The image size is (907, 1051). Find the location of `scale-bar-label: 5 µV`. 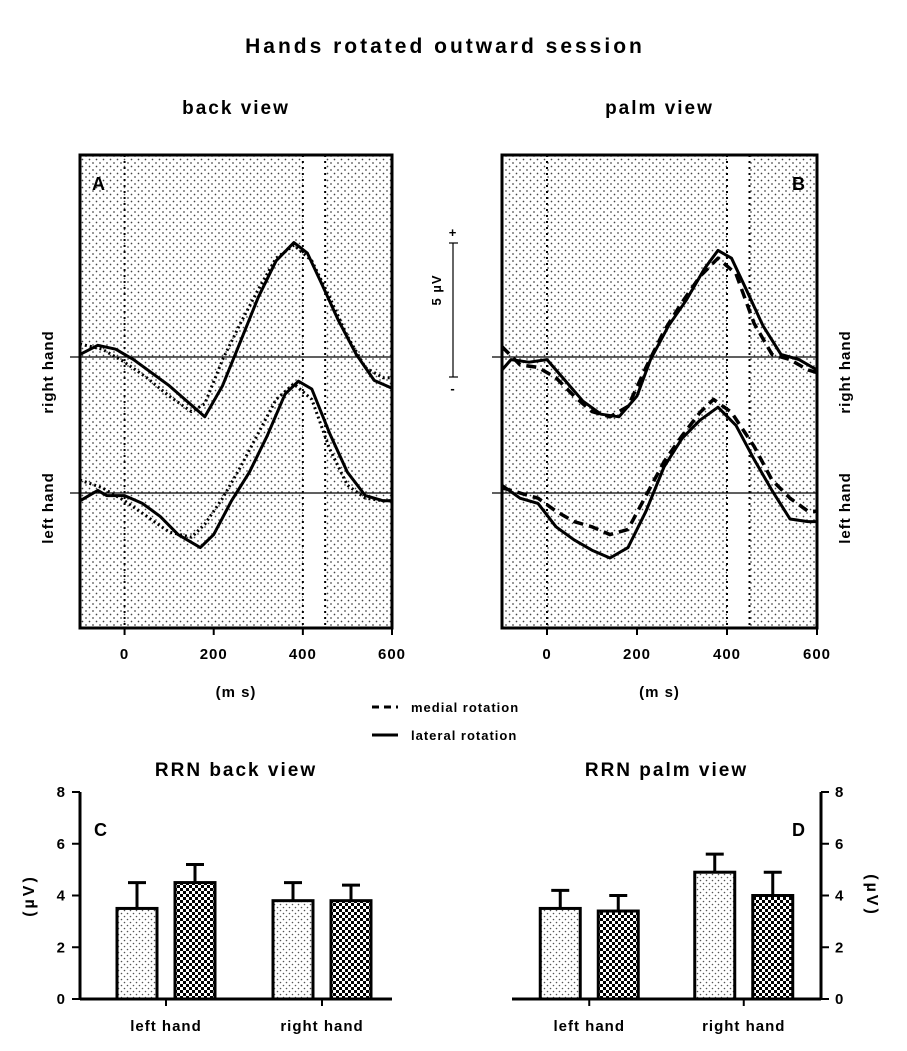

scale-bar-label: 5 µV is located at coordinates (436, 289).